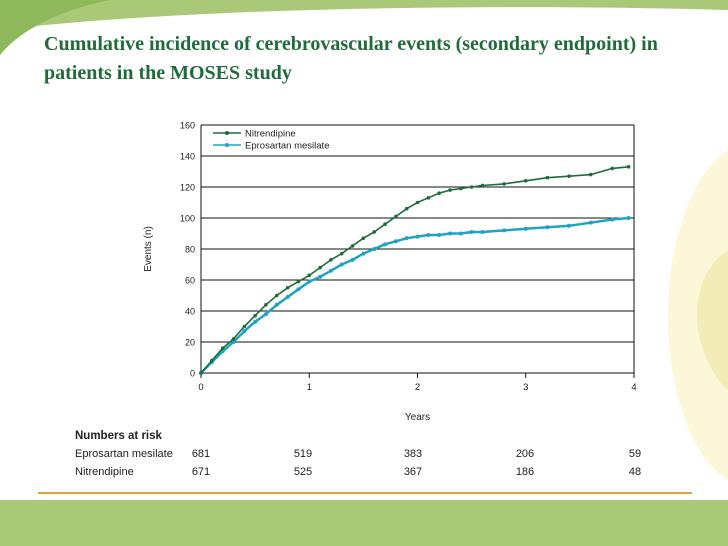 This screenshot has width=728, height=546. What do you see at coordinates (366, 475) in the screenshot?
I see `risk-row: Nitrendipine 671 525 367 186 48` at bounding box center [366, 475].